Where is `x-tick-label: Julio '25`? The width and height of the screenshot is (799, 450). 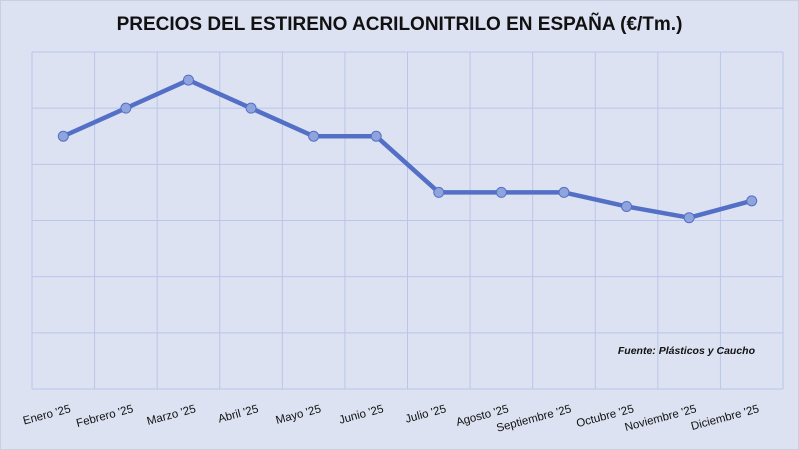
x-tick-label: Julio '25 is located at coordinates (426, 414).